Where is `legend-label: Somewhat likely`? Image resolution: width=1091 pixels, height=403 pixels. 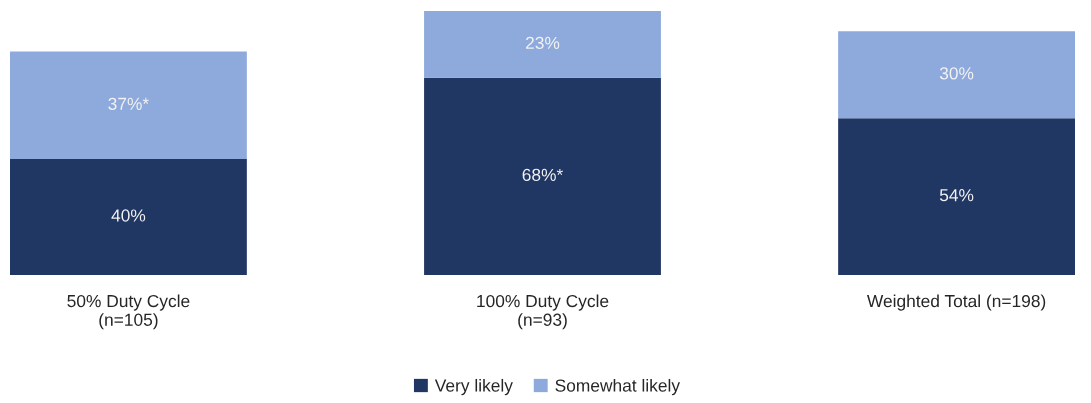 legend-label: Somewhat likely is located at coordinates (618, 387).